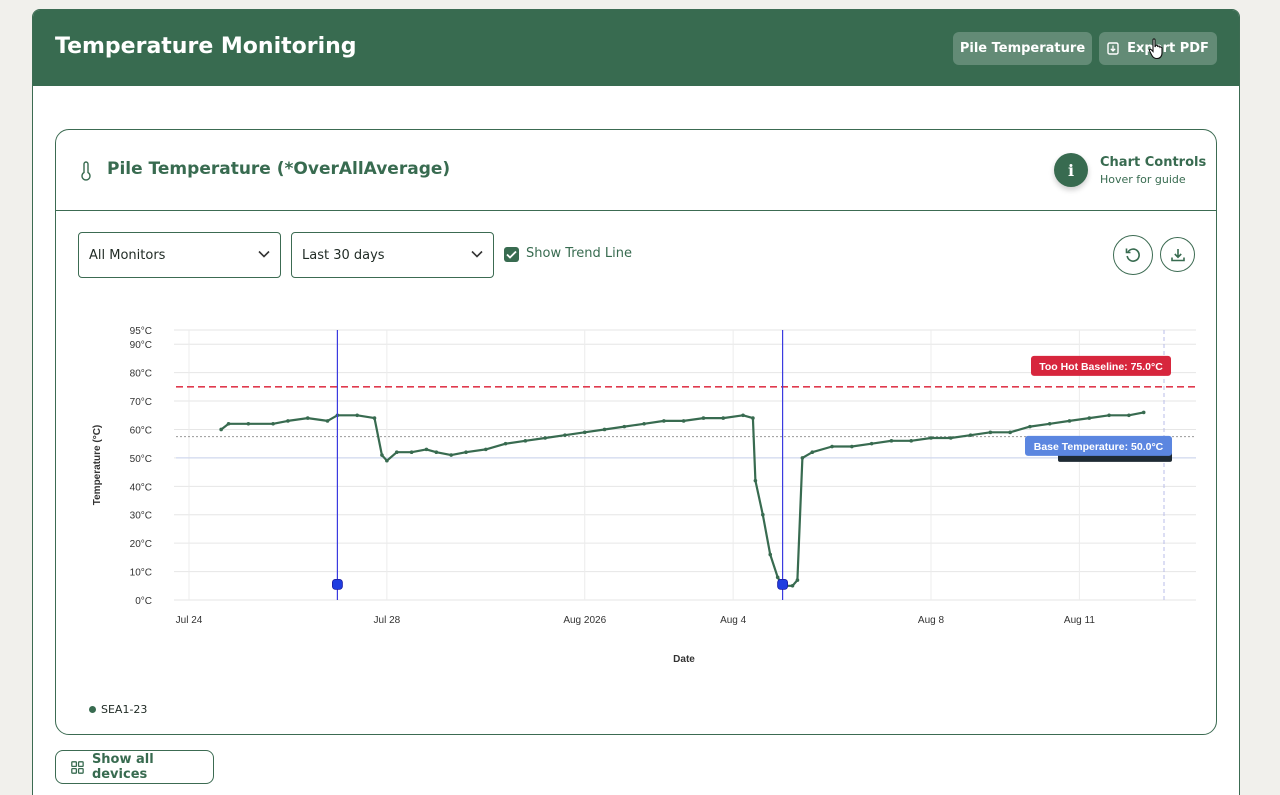 The width and height of the screenshot is (1280, 795). Describe the element at coordinates (141, 331) in the screenshot. I see `y-tick-label: 95°C` at that location.